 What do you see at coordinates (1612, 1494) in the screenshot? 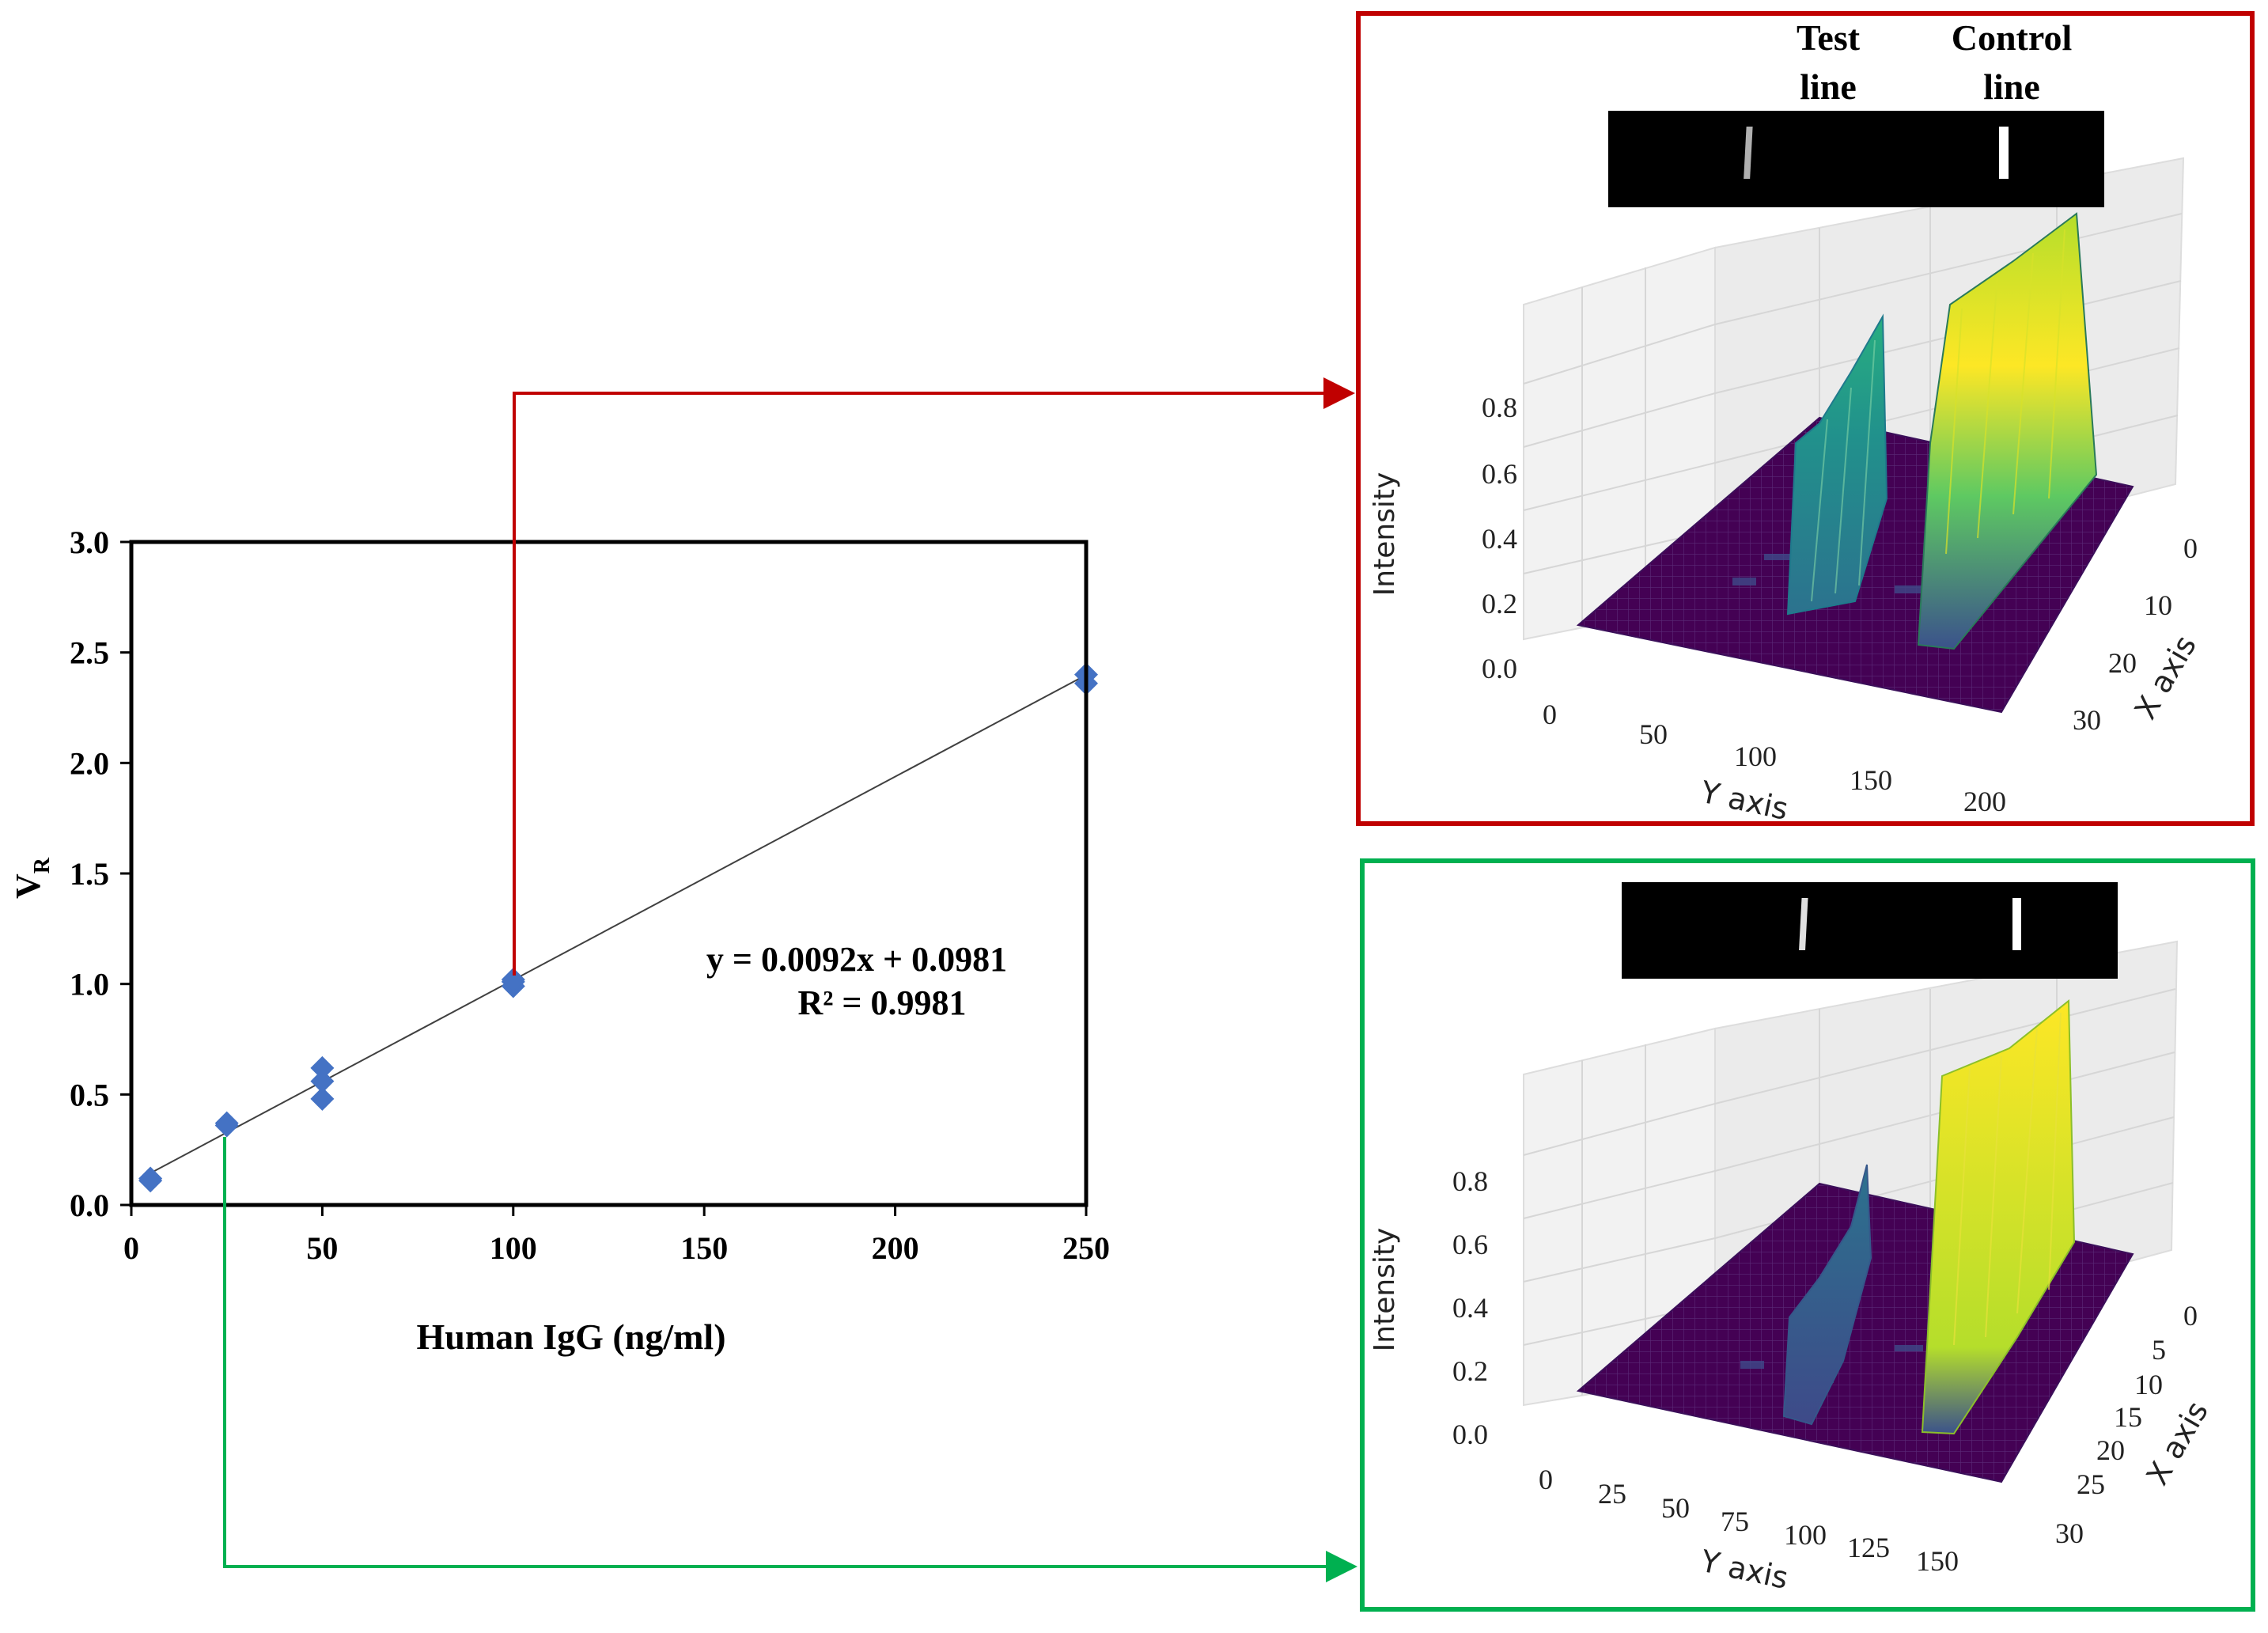
I see `y-tick: 25` at bounding box center [1612, 1494].